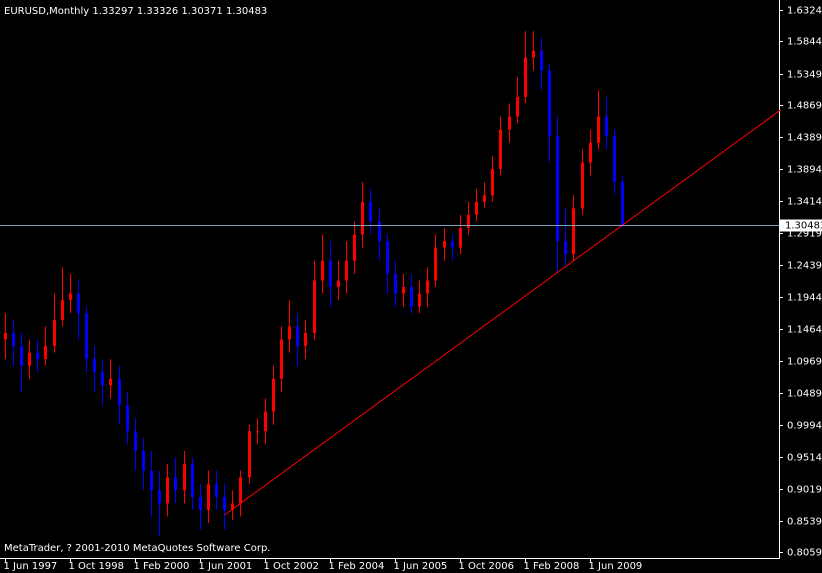 This screenshot has width=822, height=573. What do you see at coordinates (421, 566) in the screenshot?
I see `x-tick-label: 1 Jun 2005` at bounding box center [421, 566].